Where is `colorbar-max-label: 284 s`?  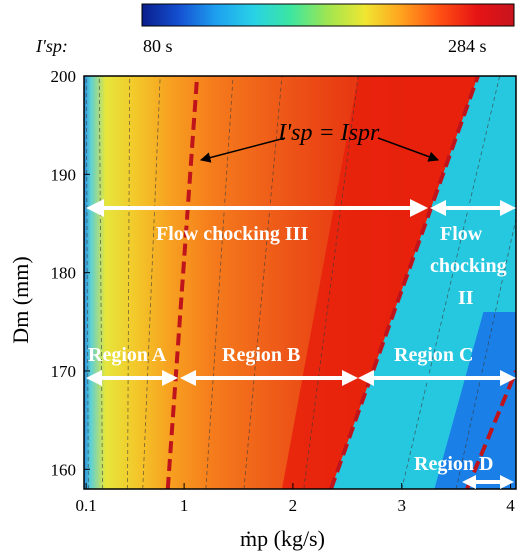
colorbar-max-label: 284 s is located at coordinates (467, 46).